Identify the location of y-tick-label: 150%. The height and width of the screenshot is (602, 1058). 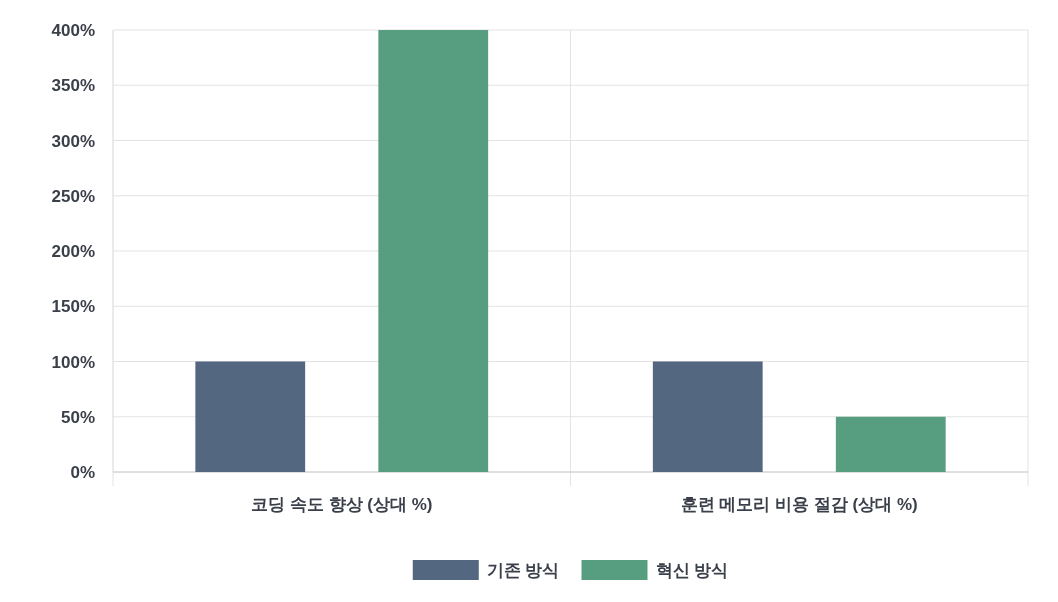
(73, 307).